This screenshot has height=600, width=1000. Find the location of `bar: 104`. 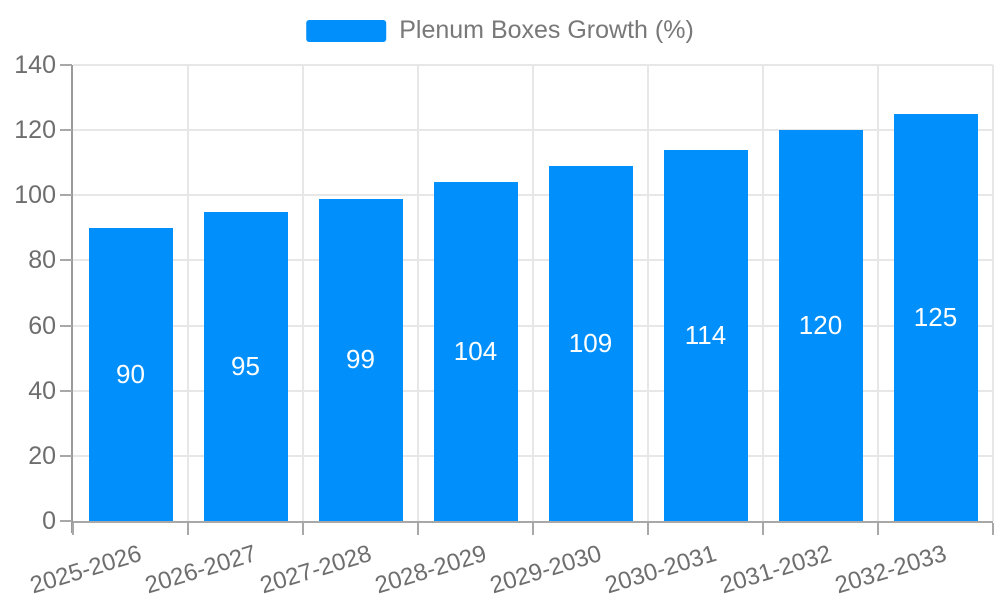

bar: 104 is located at coordinates (475, 351).